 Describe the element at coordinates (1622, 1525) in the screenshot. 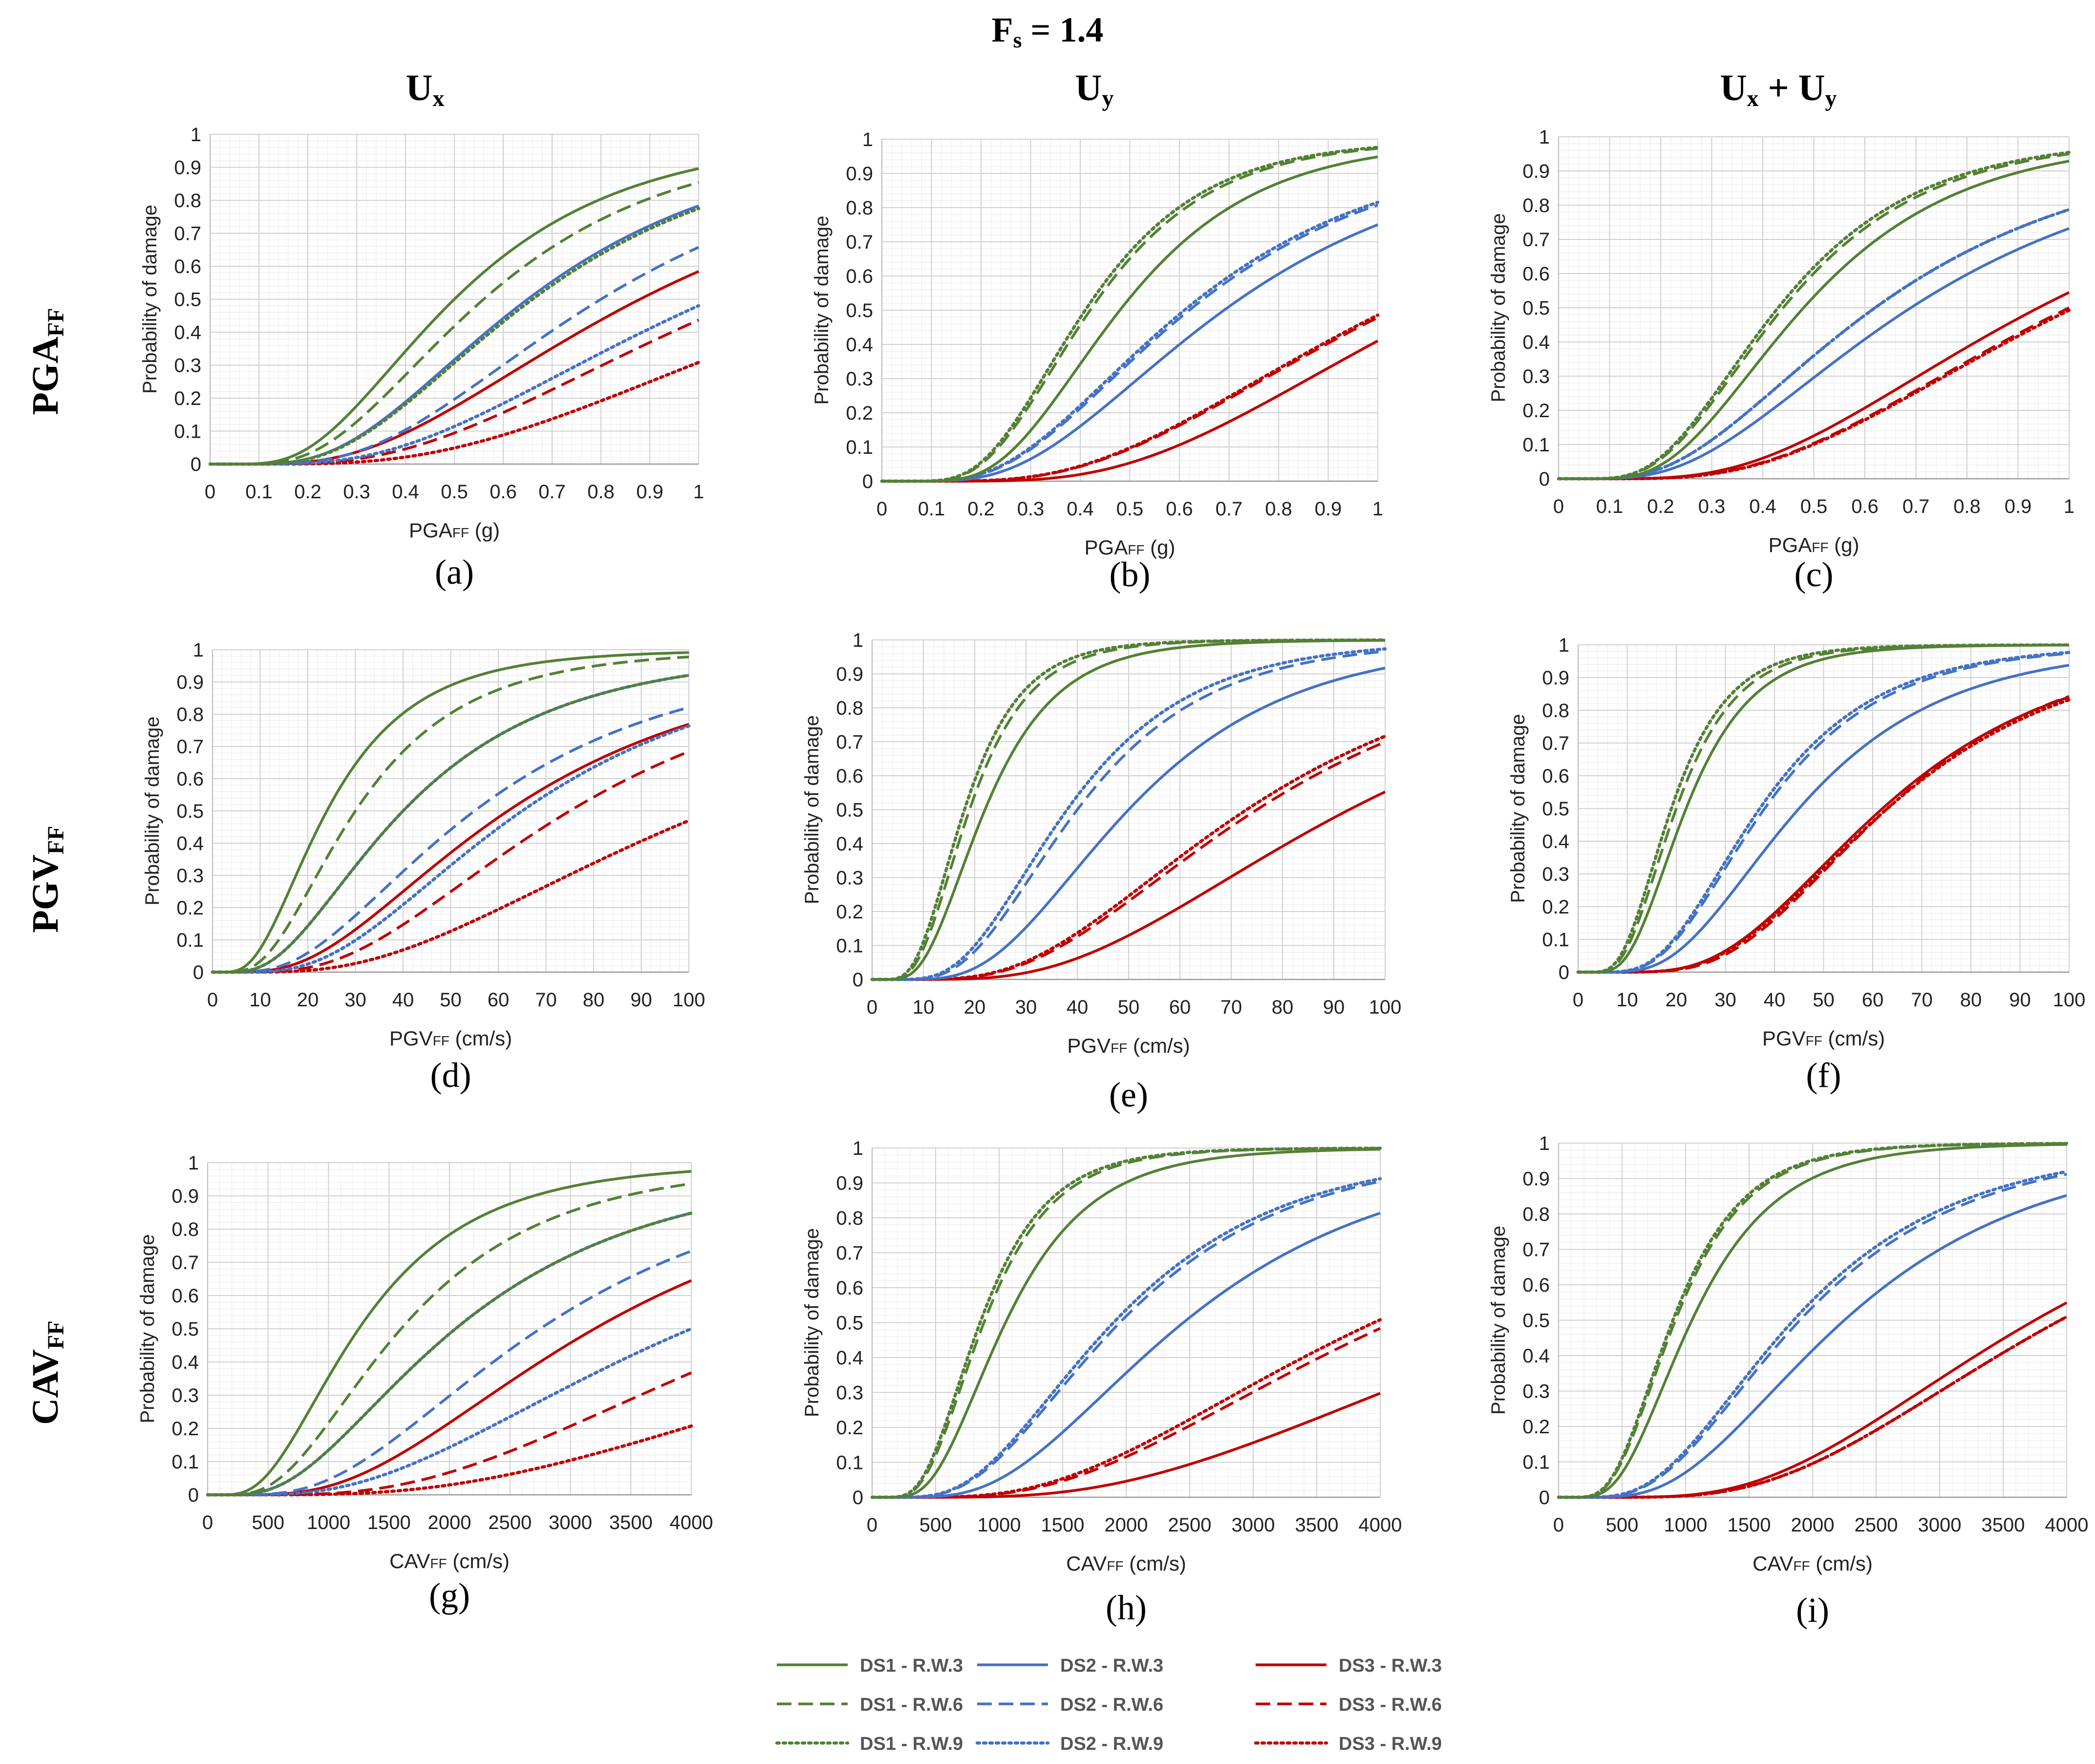

I see `x-tick-label: 500` at that location.